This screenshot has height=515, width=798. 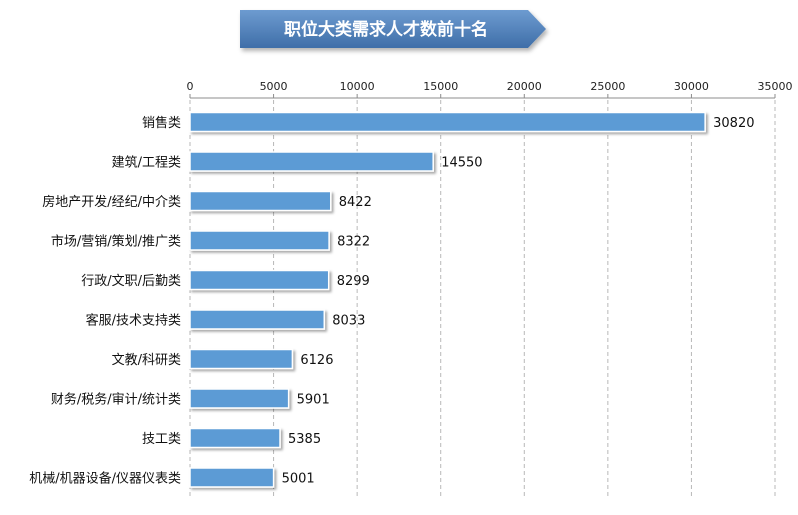 I want to click on category-label: 行政/文职/后勤类, so click(x=131, y=281).